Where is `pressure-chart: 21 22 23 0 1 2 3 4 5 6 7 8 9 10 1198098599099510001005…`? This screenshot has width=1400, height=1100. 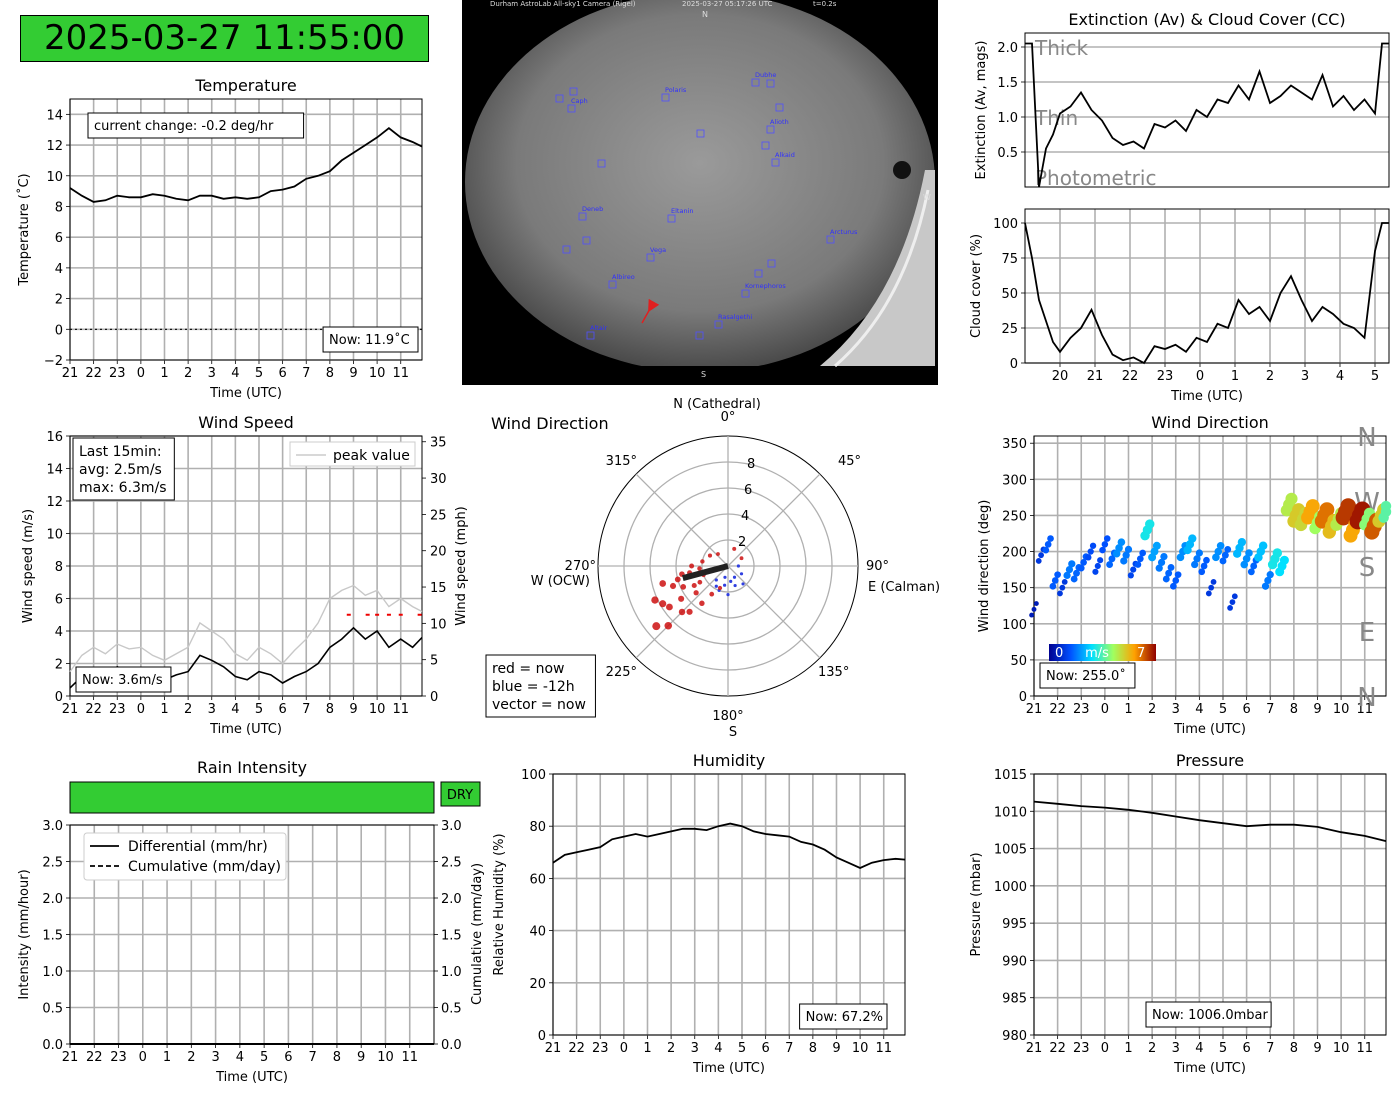
pressure-chart: 21 22 23 0 1 2 3 4 5 6 7 8 9 10 1198098599099510001005… is located at coordinates (1178, 913).